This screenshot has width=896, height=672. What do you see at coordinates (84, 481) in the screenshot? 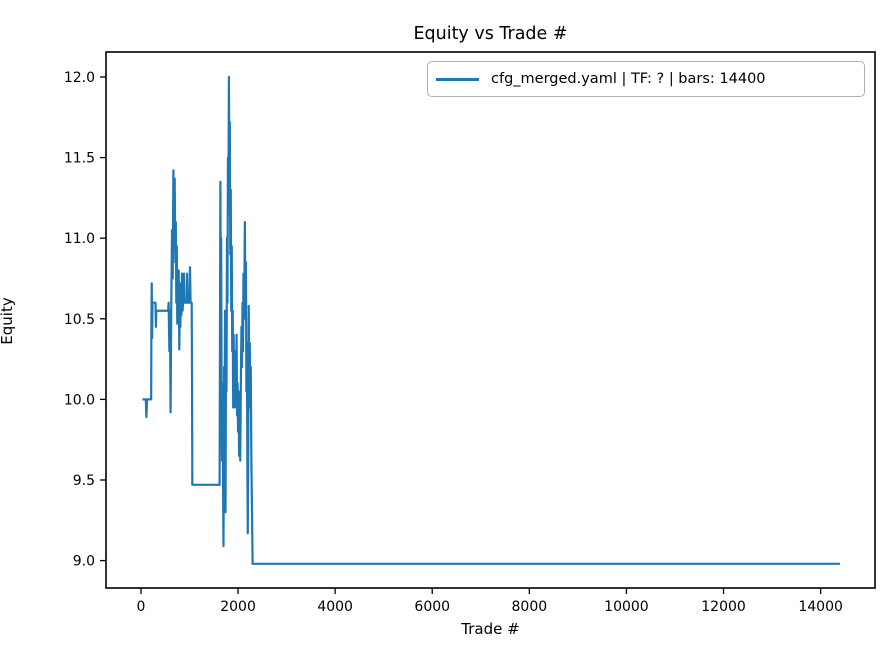
I see `y-tick-label: 9.5` at bounding box center [84, 481].